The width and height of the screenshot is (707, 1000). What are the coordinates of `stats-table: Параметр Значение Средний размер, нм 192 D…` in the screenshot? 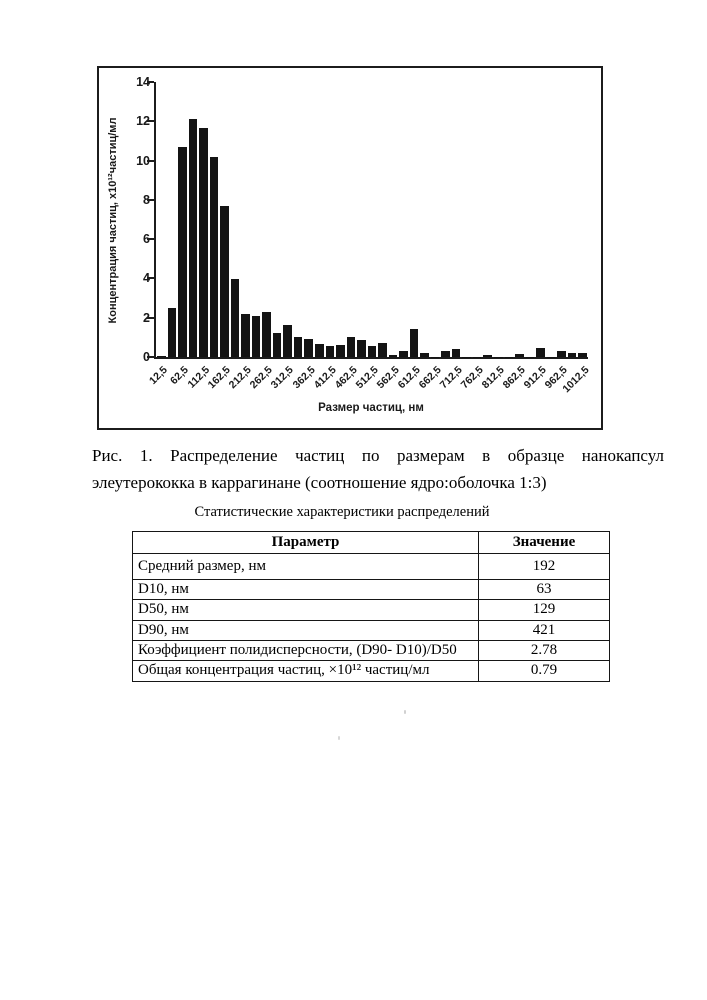 It's located at (371, 606).